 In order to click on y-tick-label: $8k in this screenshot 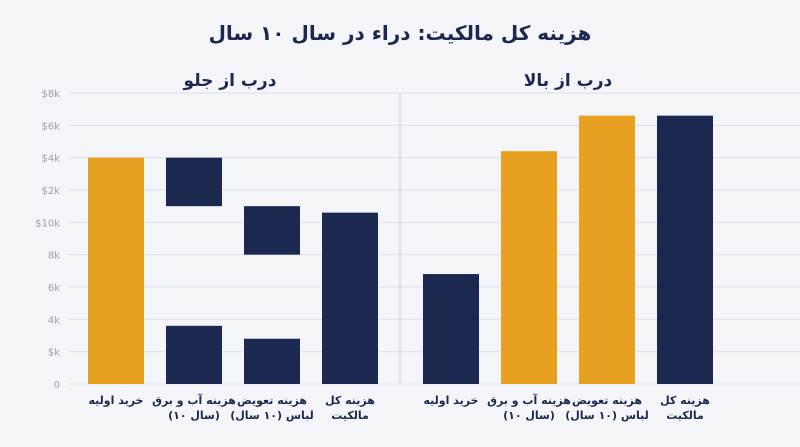, I will do `click(50, 94)`.